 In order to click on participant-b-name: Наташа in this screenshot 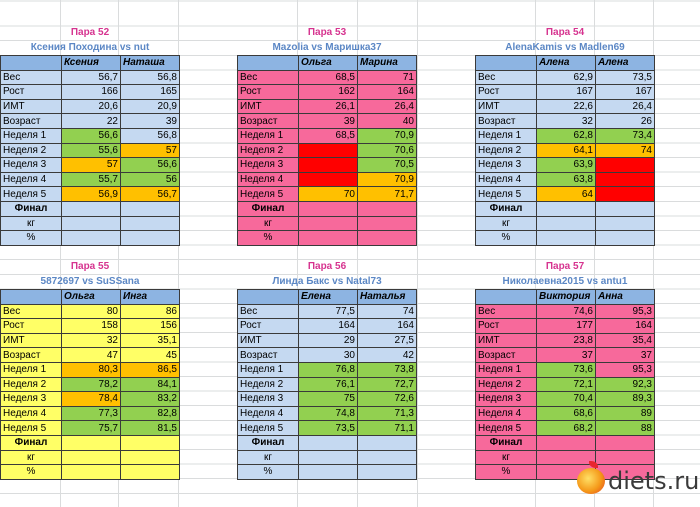, I will do `click(150, 63)`.